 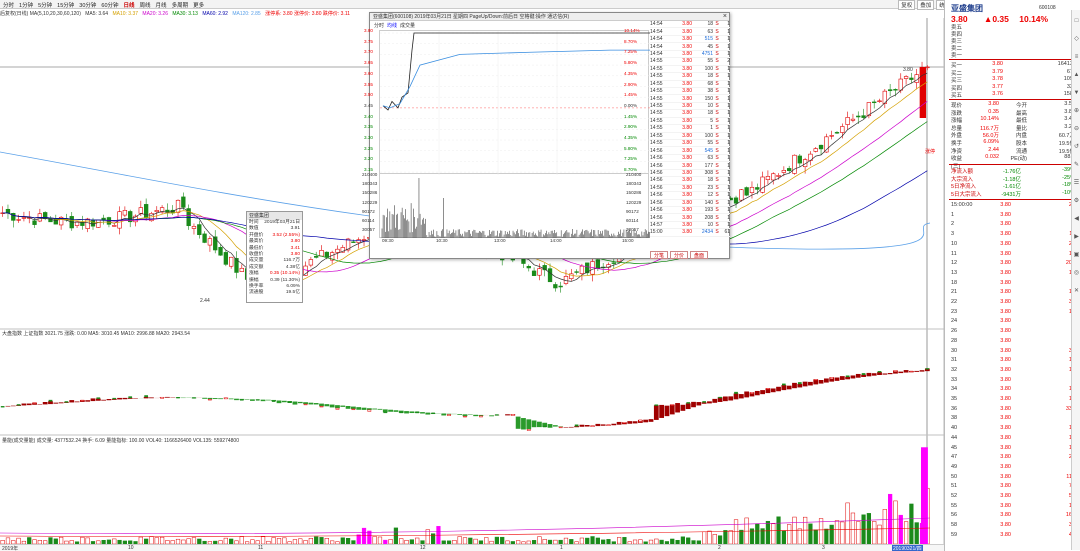 What do you see at coordinates (1076, 255) in the screenshot?
I see `side-tool-icon: ▣` at bounding box center [1076, 255].